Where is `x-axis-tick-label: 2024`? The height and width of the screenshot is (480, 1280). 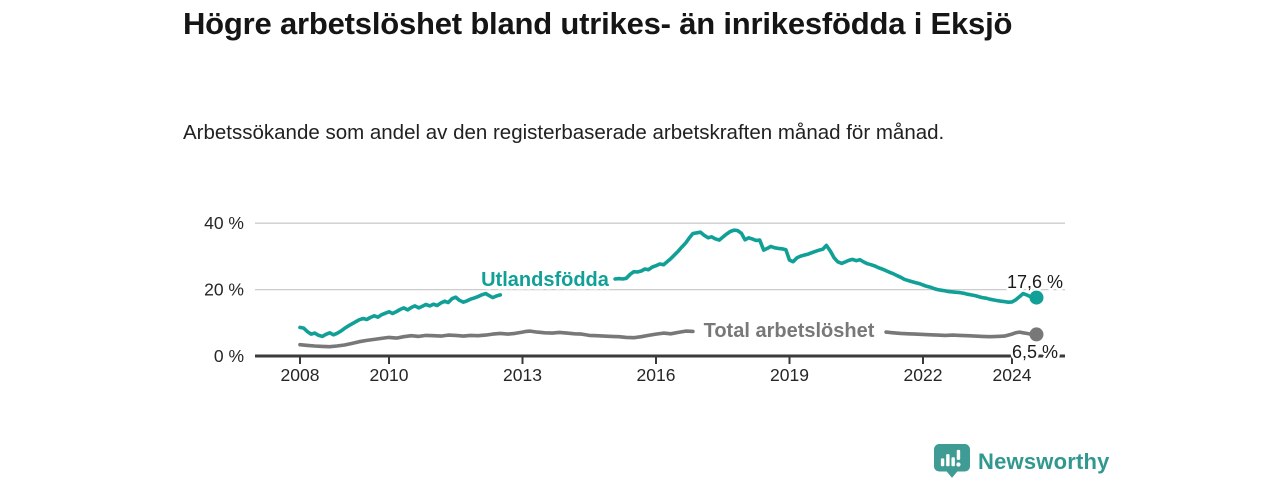 x-axis-tick-label: 2024 is located at coordinates (1012, 375).